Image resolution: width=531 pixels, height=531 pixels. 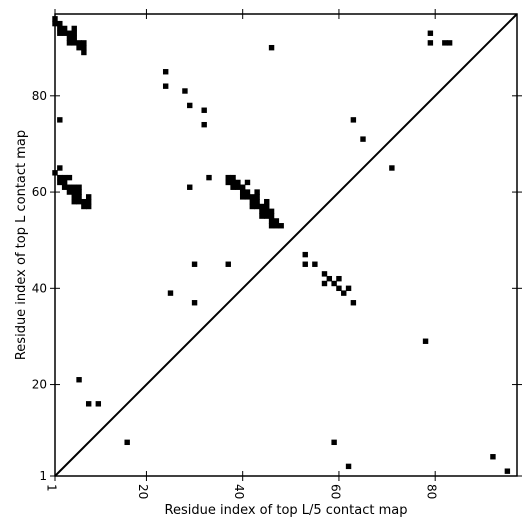 What do you see at coordinates (21, 245) in the screenshot?
I see `y-axis-label: Residue index of top L contact map` at bounding box center [21, 245].